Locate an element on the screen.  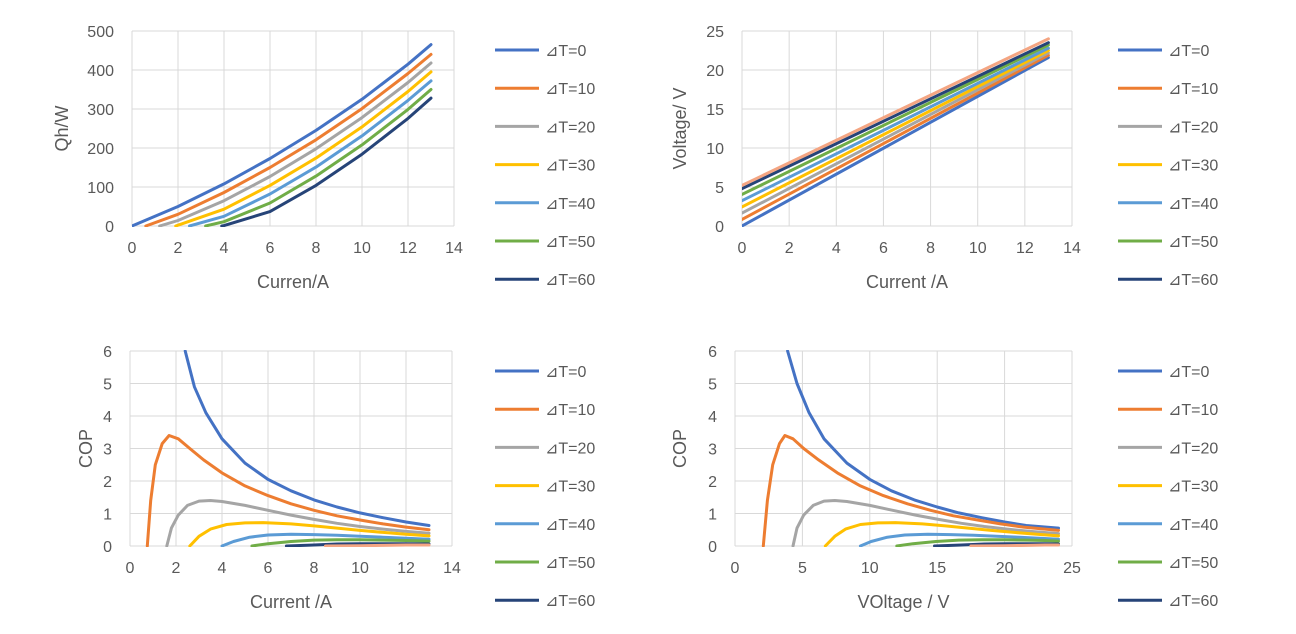
x-tick-label: 8 is located at coordinates (930, 248).